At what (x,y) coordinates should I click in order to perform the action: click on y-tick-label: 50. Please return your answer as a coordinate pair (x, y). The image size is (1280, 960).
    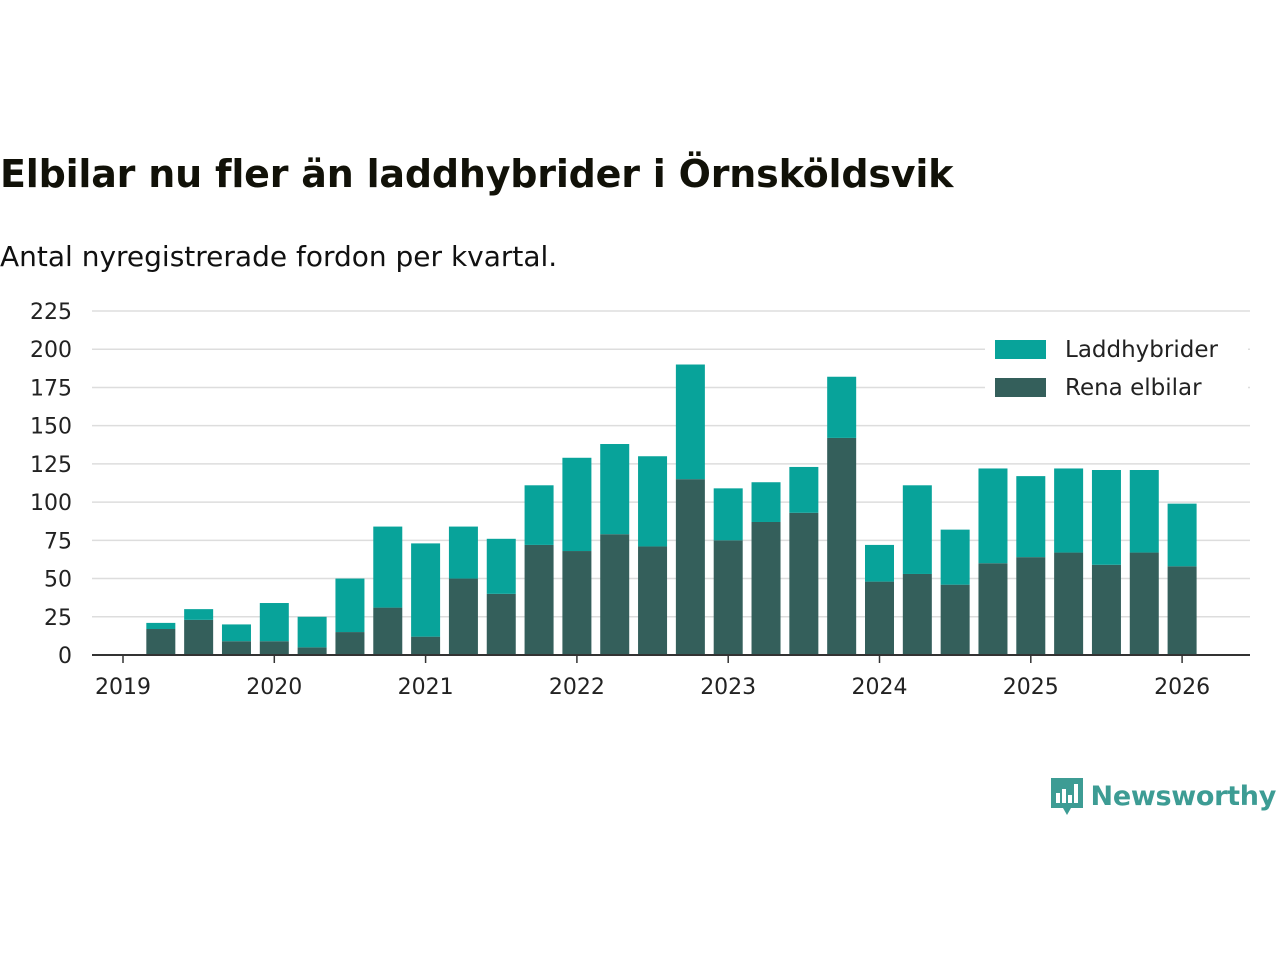
    Looking at the image, I should click on (58, 580).